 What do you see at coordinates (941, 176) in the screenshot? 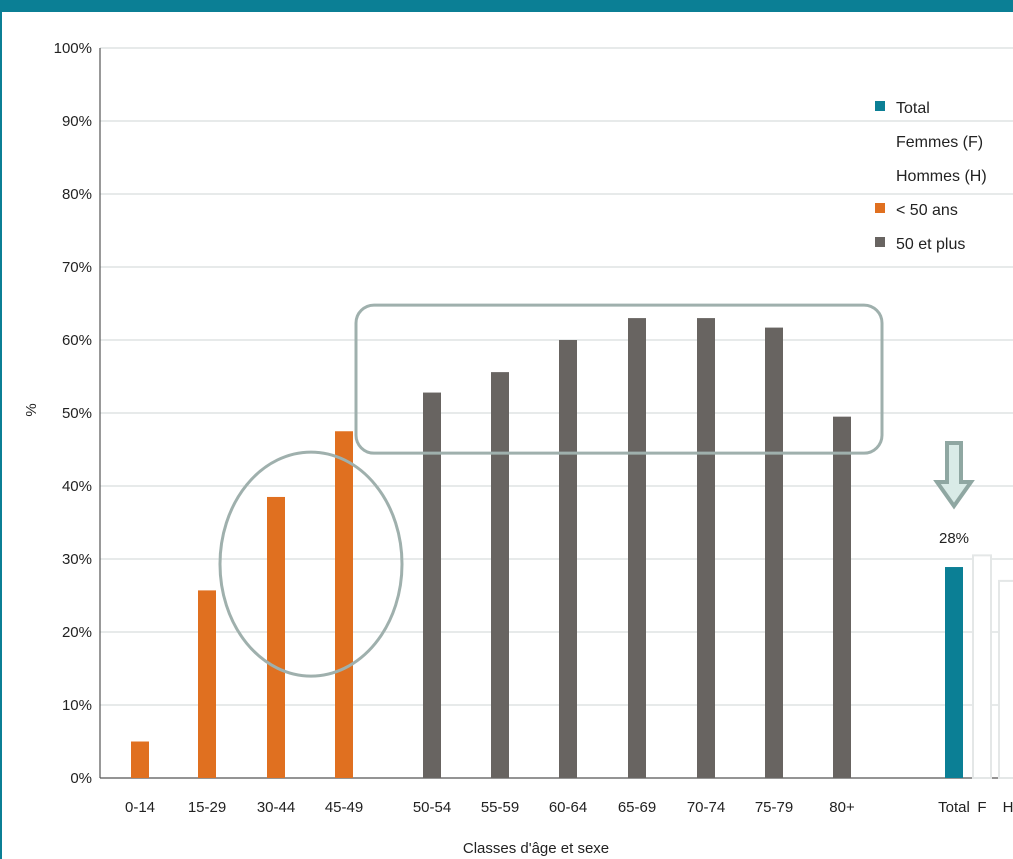
I see `legend-label: Hommes (H)` at bounding box center [941, 176].